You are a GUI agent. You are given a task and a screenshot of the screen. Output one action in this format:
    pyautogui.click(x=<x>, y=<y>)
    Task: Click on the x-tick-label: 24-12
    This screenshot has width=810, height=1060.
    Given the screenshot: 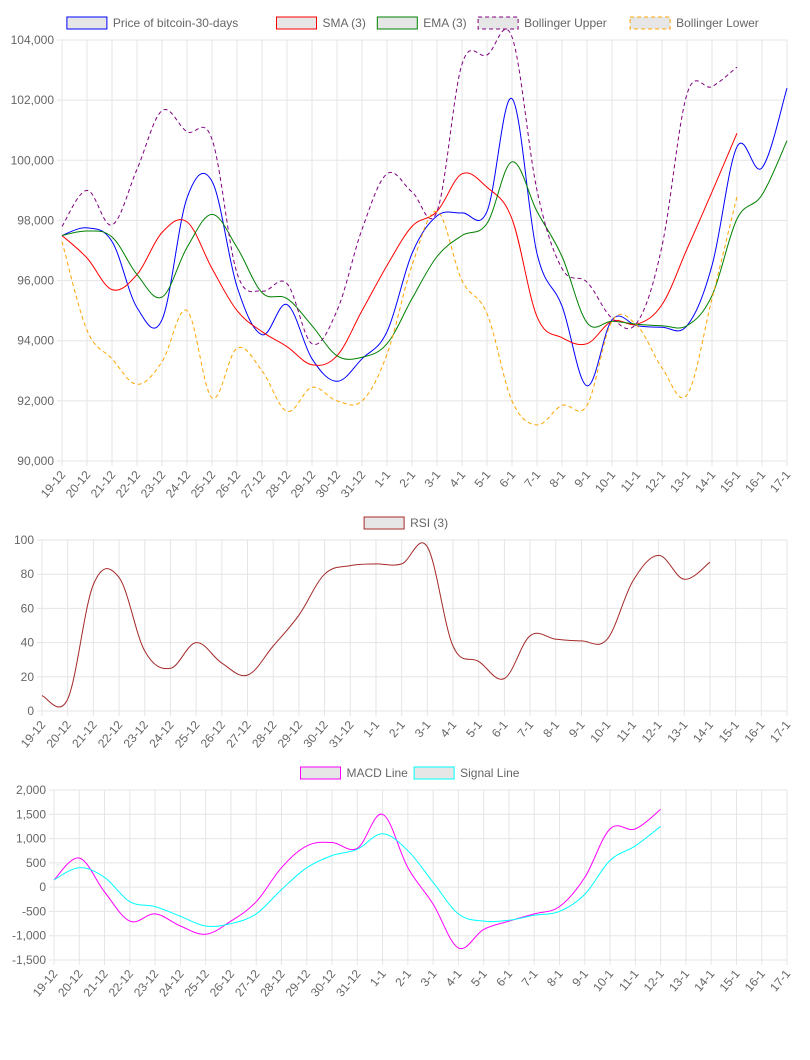 What is the action you would take?
    pyautogui.click(x=171, y=983)
    